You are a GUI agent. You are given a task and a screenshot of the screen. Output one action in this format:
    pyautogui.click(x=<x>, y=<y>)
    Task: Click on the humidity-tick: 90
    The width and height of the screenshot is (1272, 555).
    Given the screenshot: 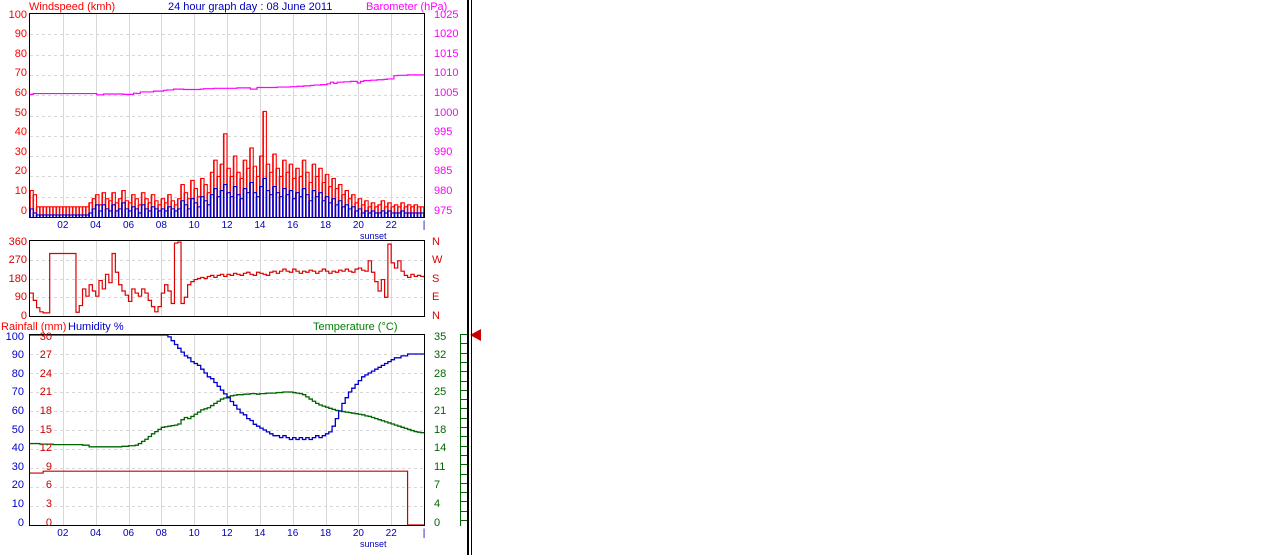 What is the action you would take?
    pyautogui.click(x=17, y=355)
    